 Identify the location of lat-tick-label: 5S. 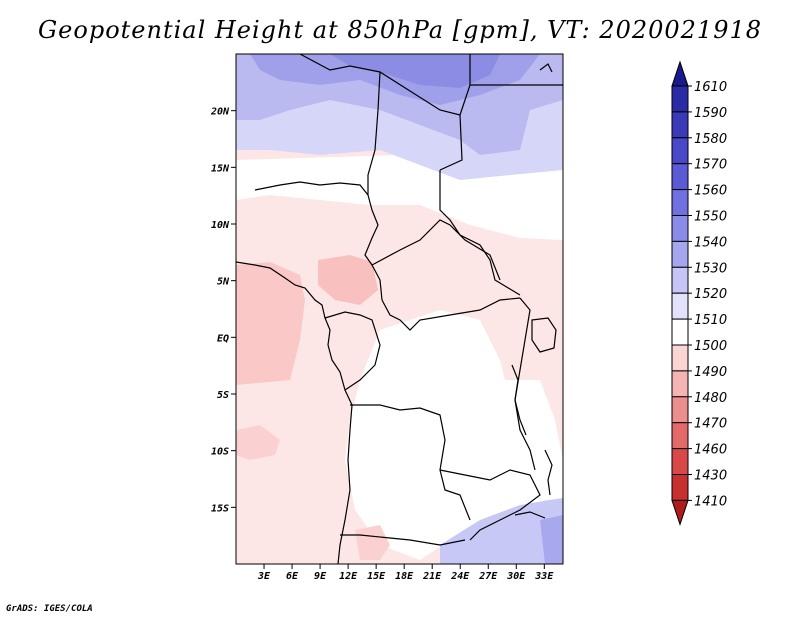
(223, 395).